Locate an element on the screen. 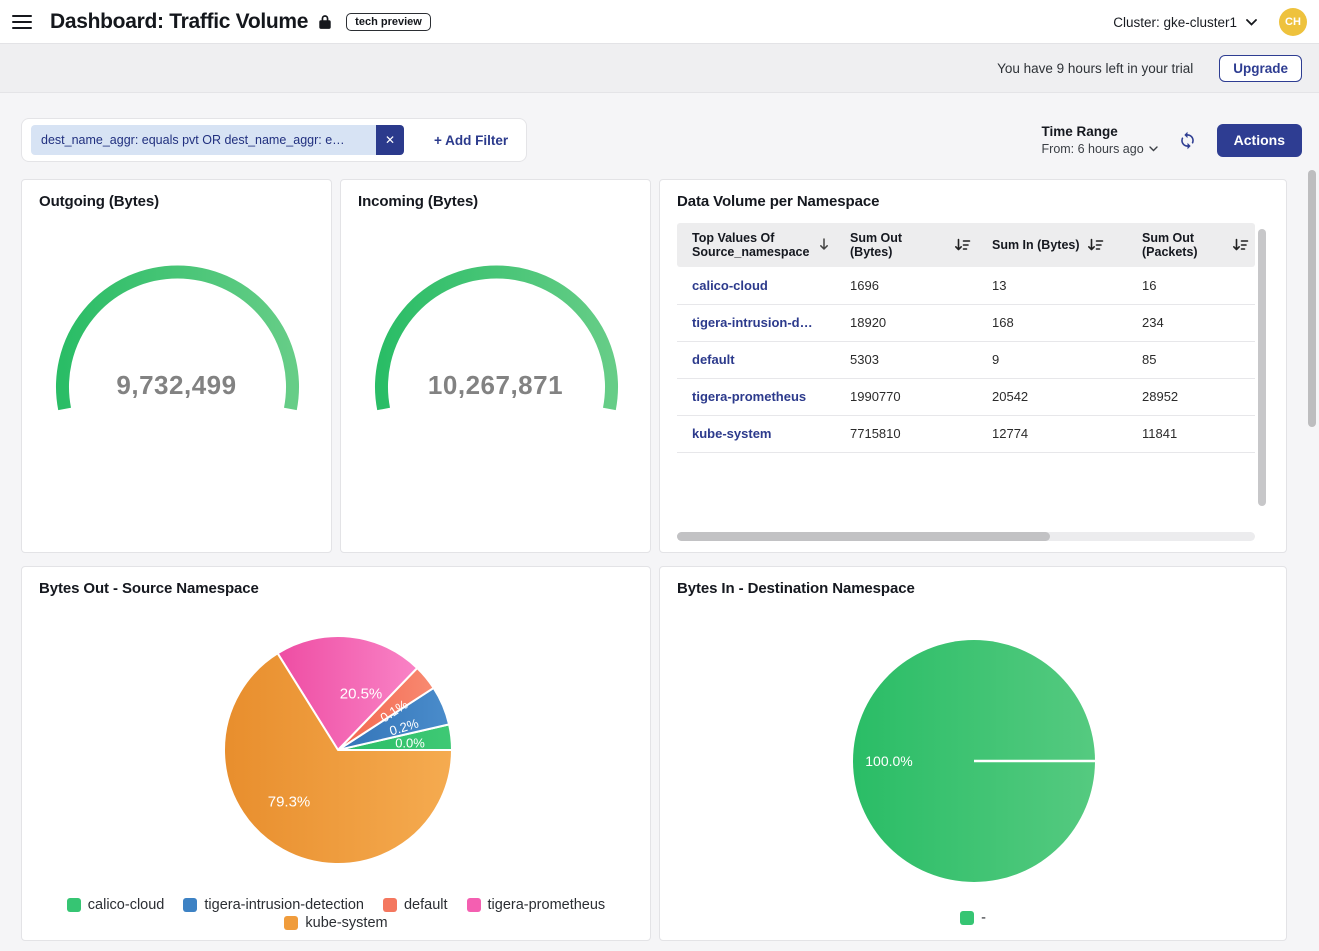 Image resolution: width=1319 pixels, height=951 pixels. cell-sum-in-bytes: 168 is located at coordinates (1052, 323).